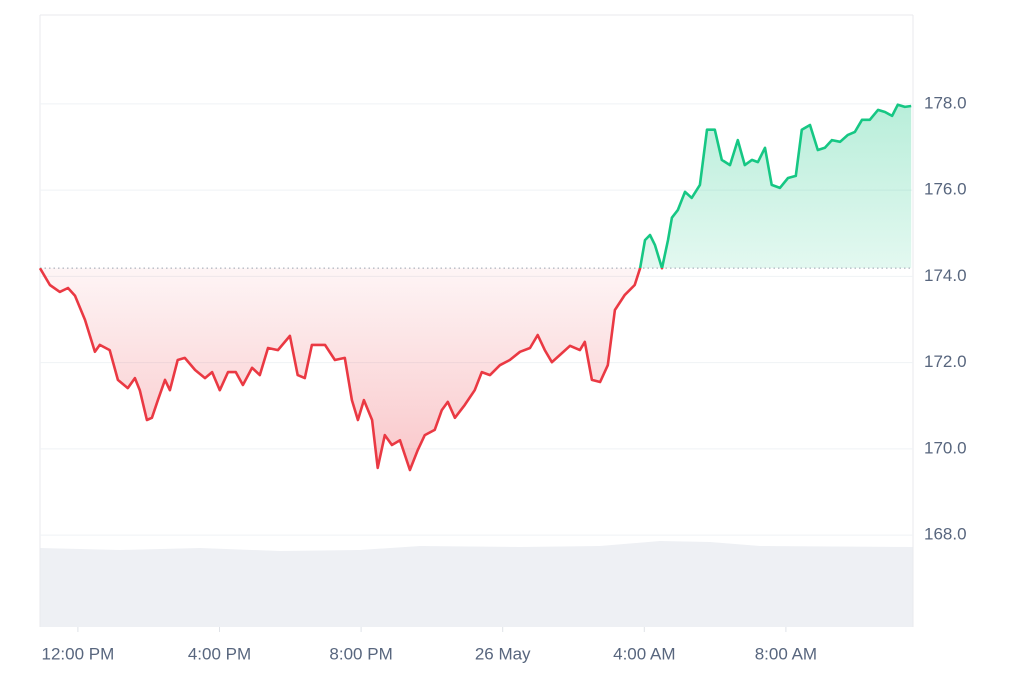  Describe the element at coordinates (219, 653) in the screenshot. I see `x-tick-label: 4:00 PM` at that location.